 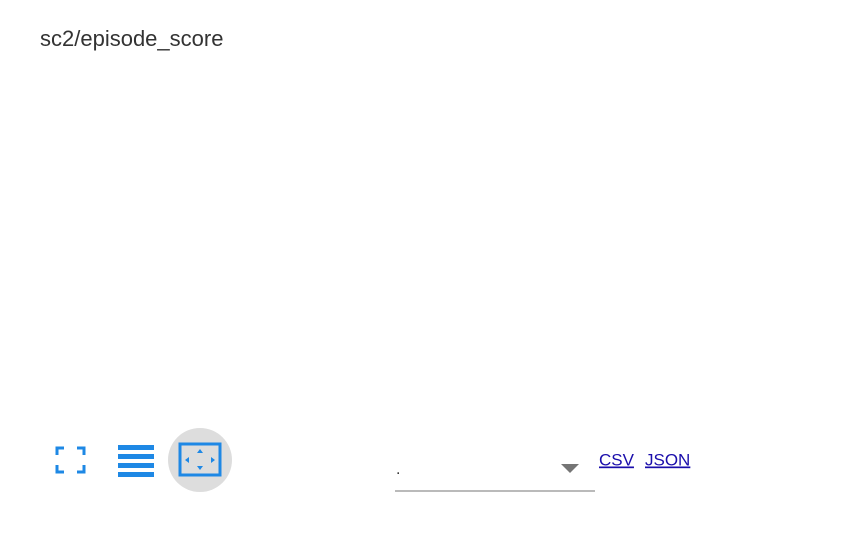 What do you see at coordinates (398, 469) in the screenshot?
I see `dropdown-value: .` at bounding box center [398, 469].